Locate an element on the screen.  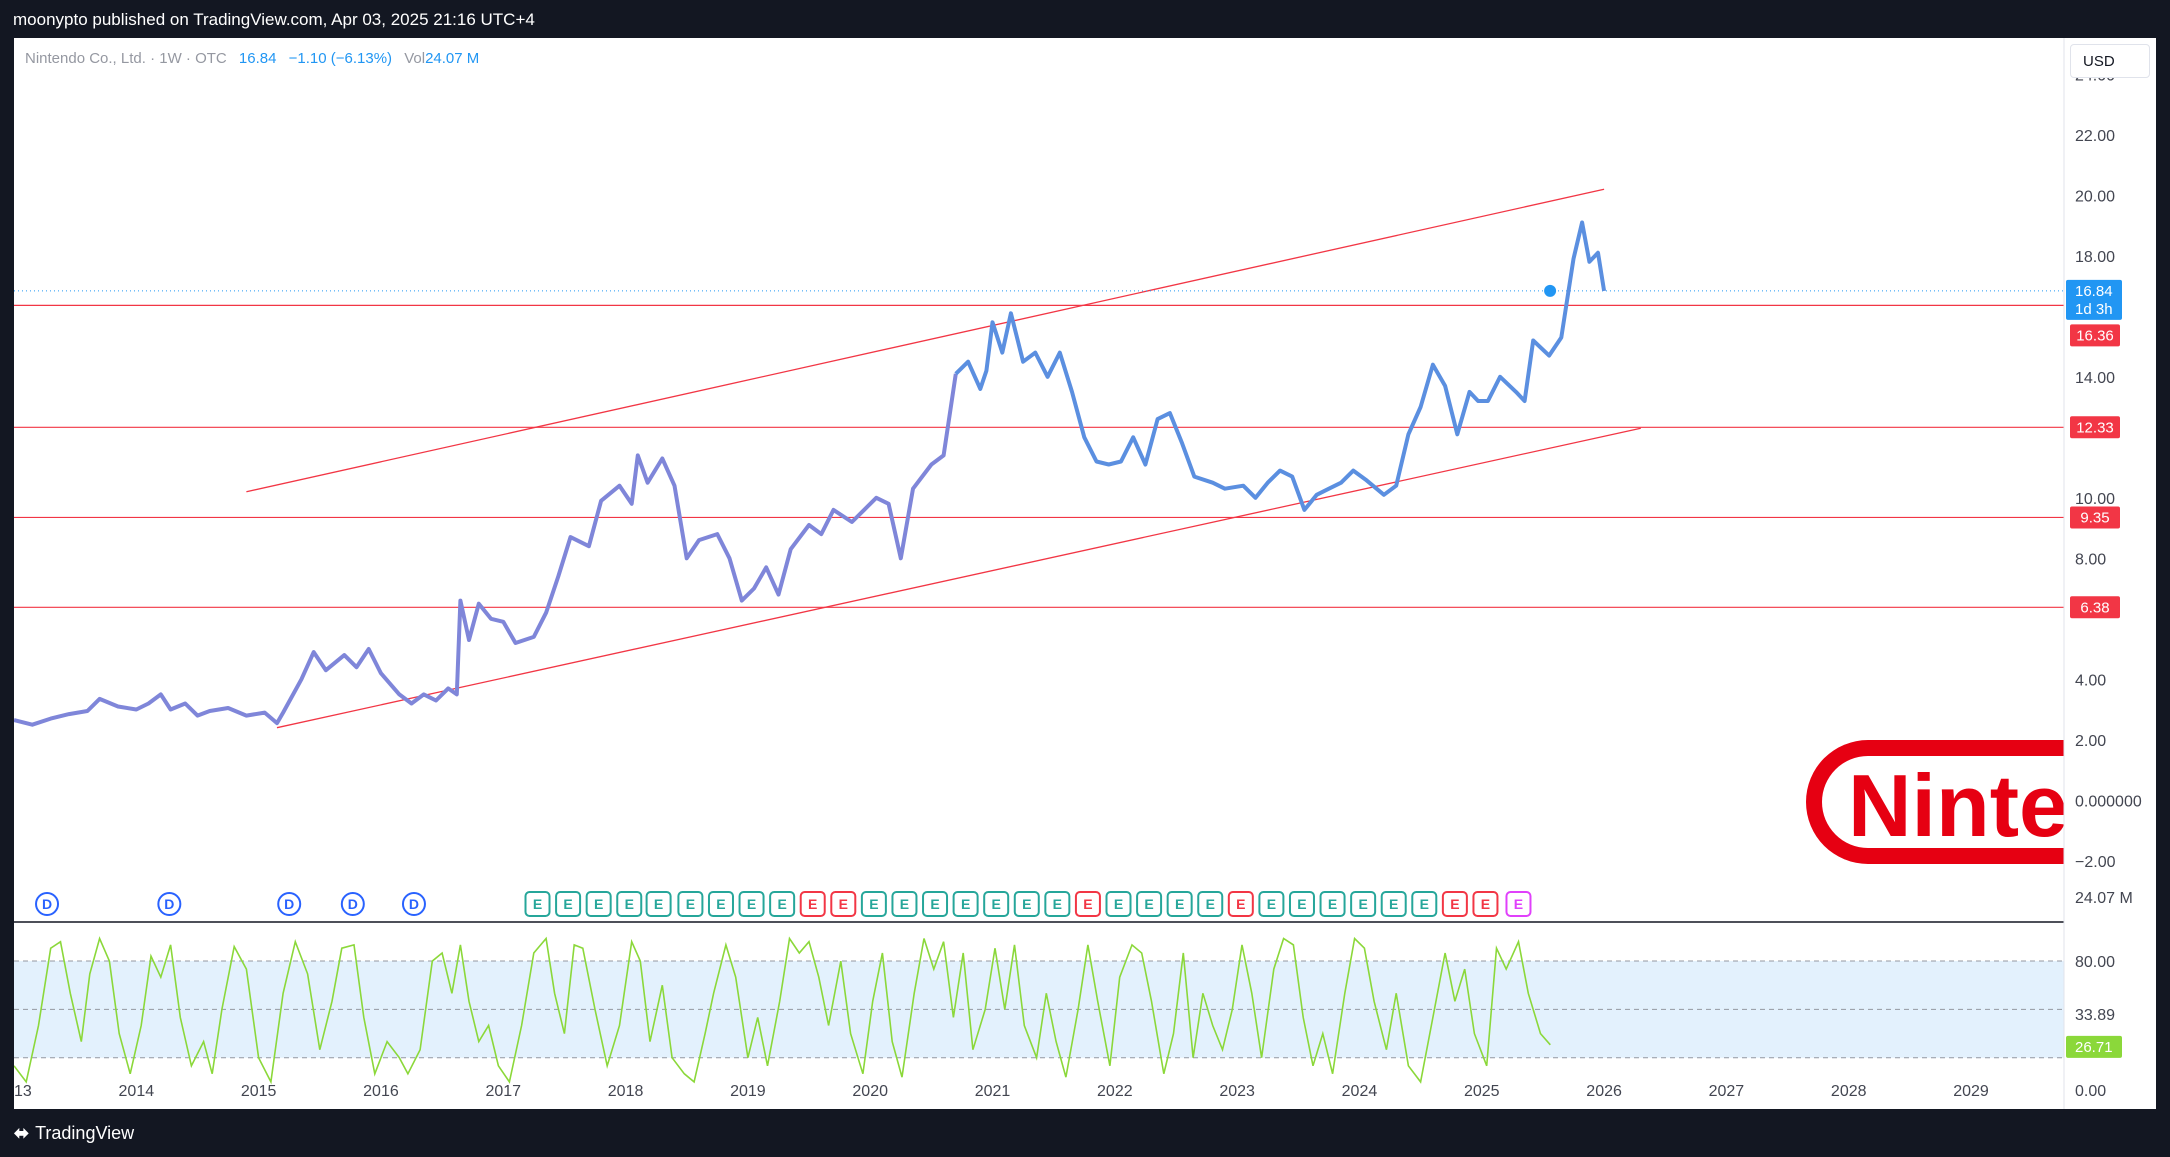
time-axis-tick: 2027 is located at coordinates (1727, 1091).